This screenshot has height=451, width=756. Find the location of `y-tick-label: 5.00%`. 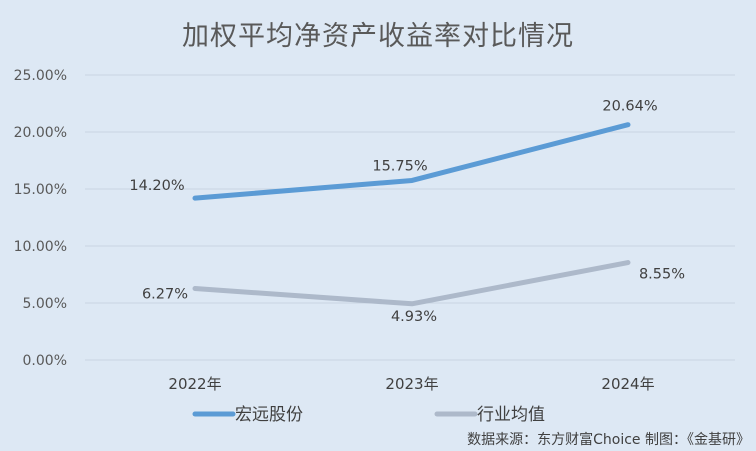

y-tick-label: 5.00% is located at coordinates (45, 304).